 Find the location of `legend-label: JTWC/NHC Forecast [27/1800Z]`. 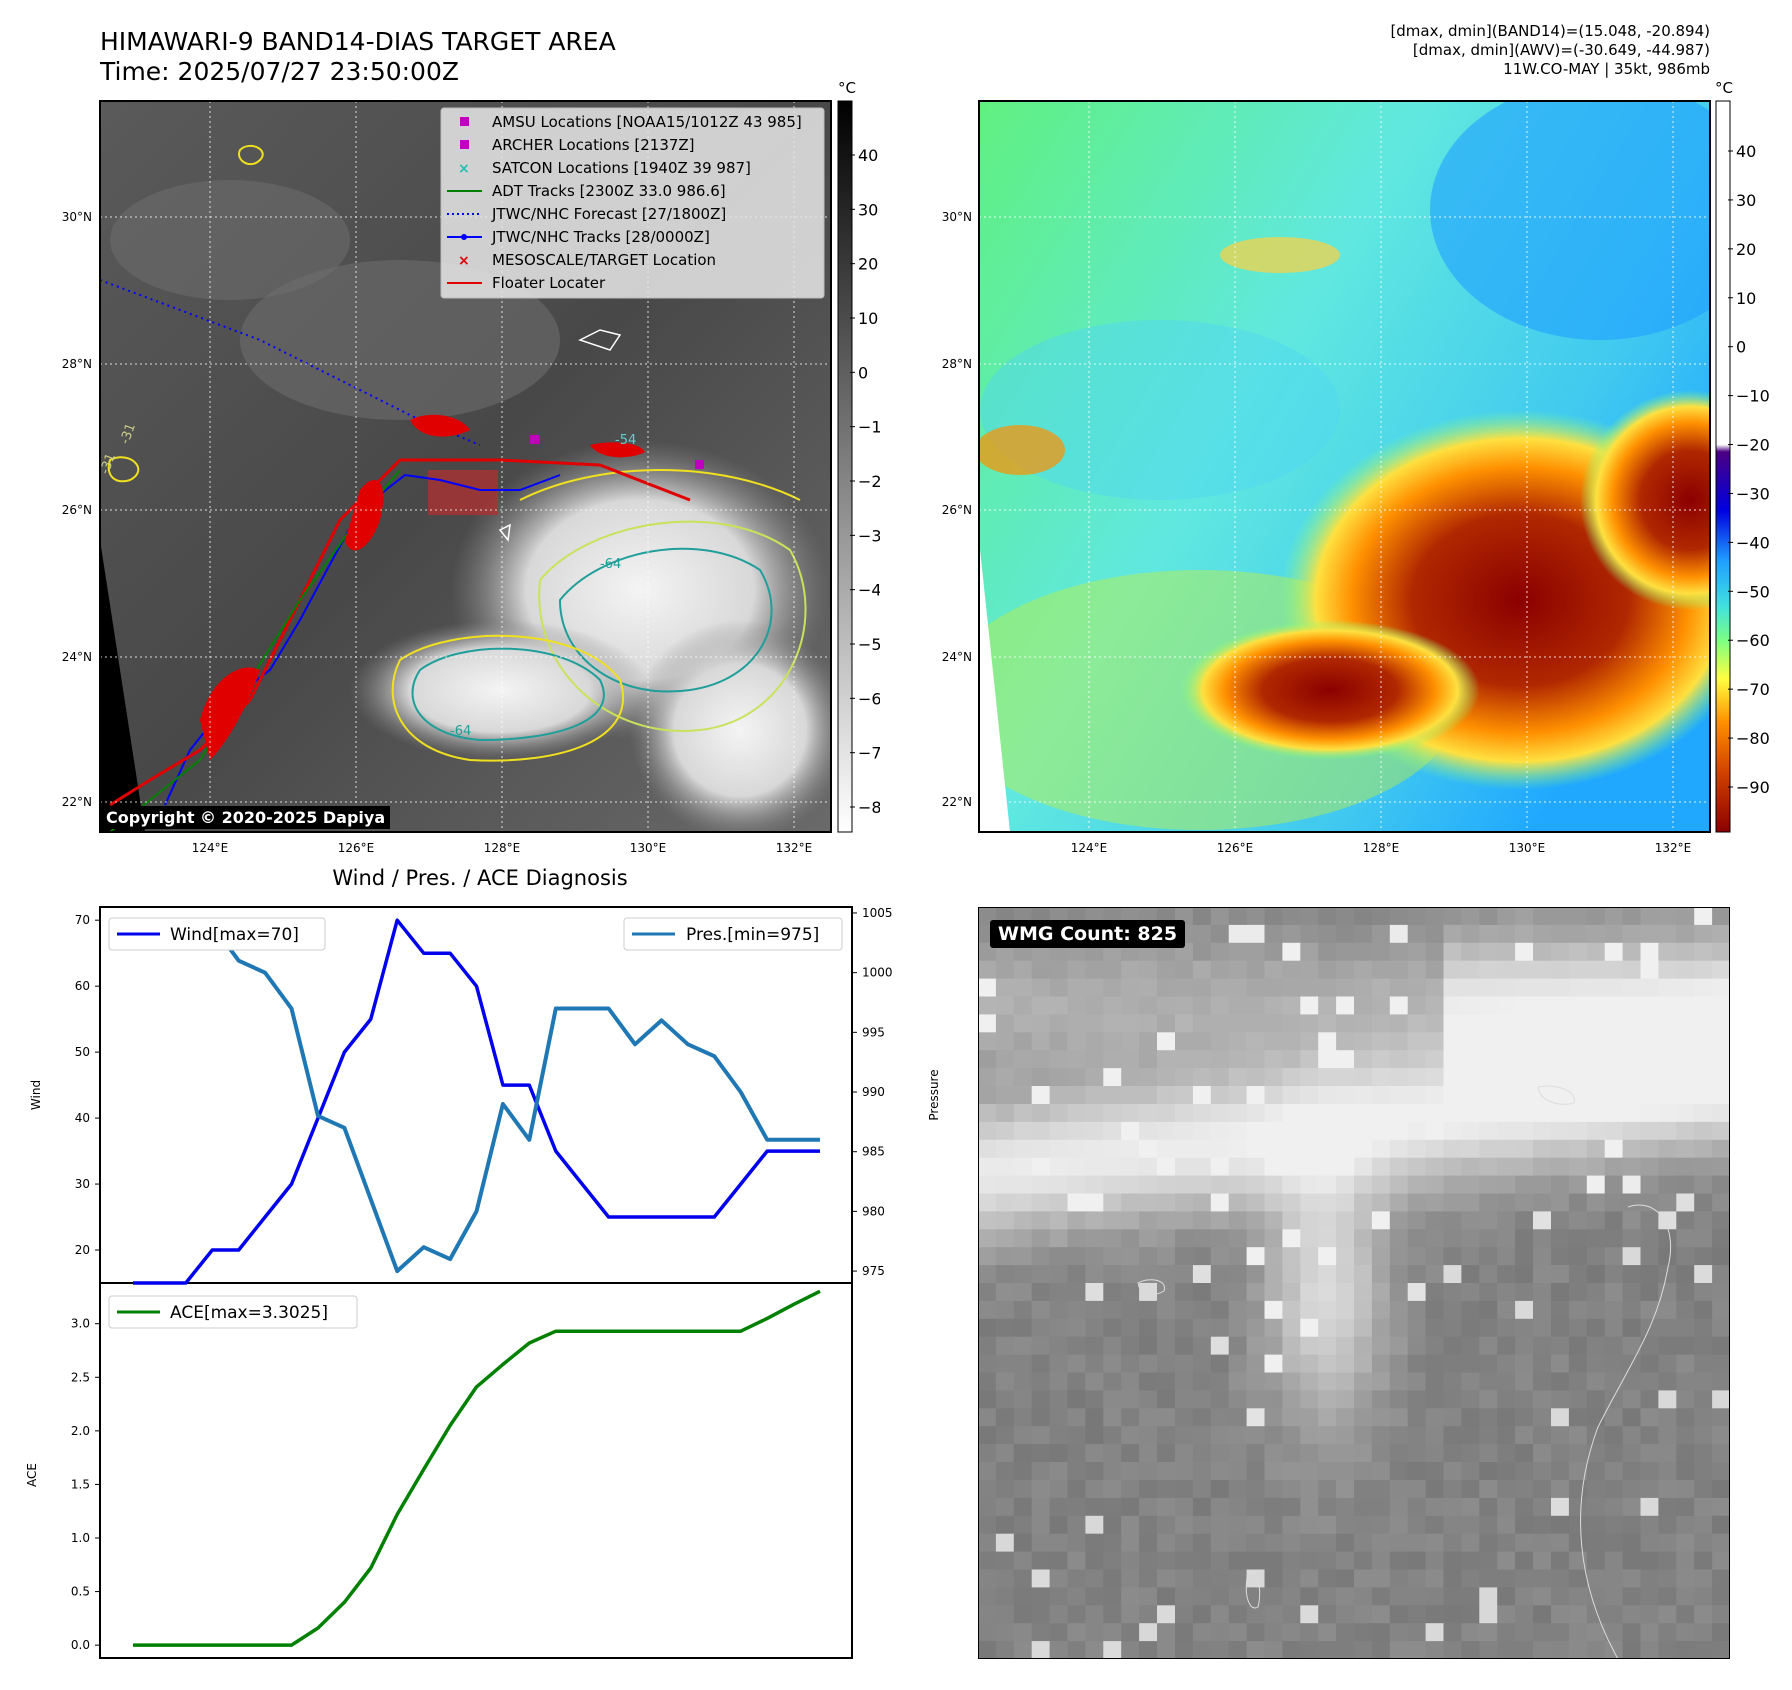

legend-label: JTWC/NHC Forecast [27/1800Z] is located at coordinates (608, 214).